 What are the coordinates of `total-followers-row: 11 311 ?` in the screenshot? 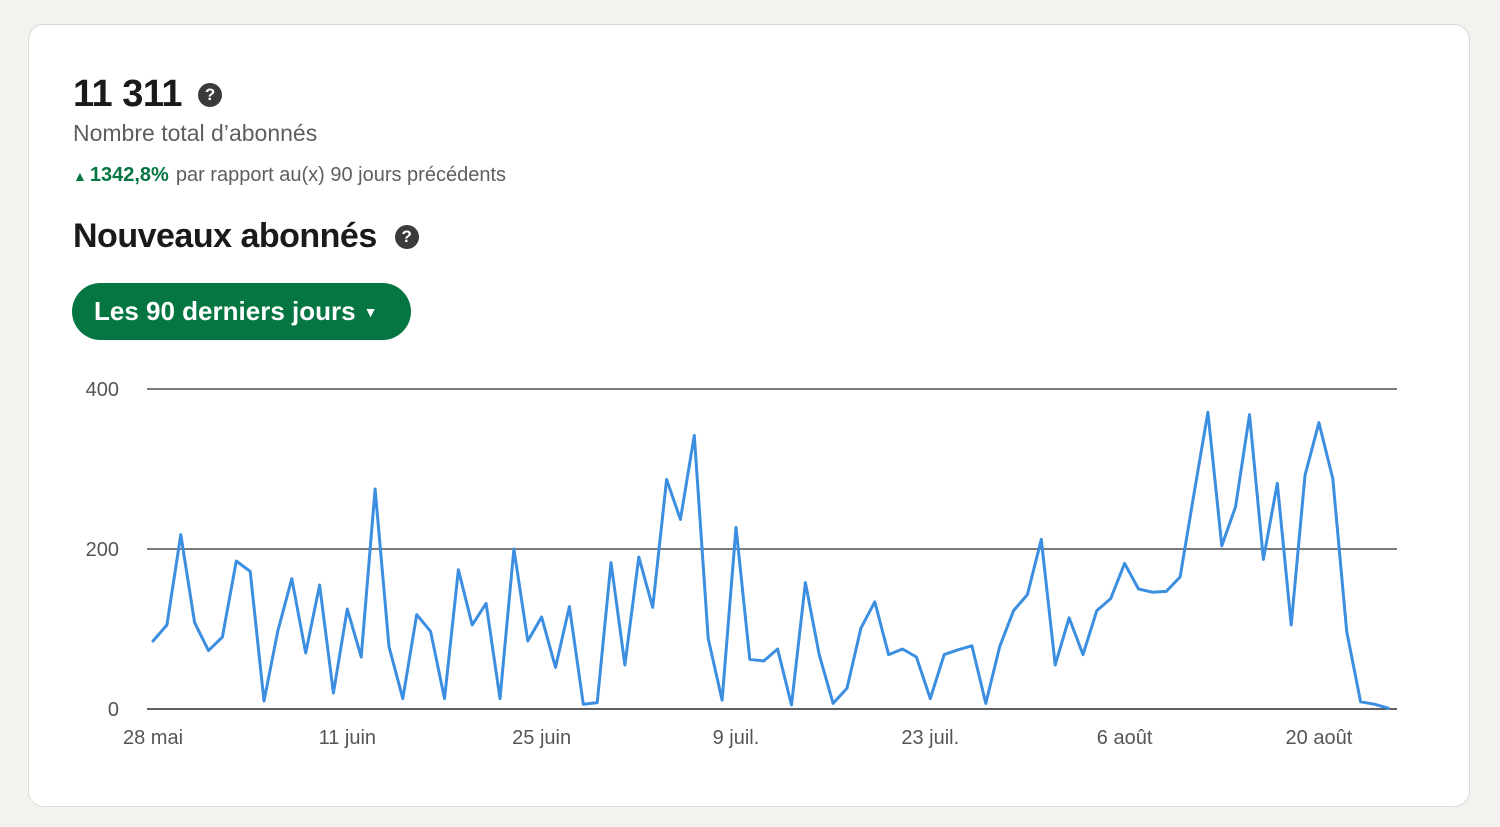 It's located at (148, 94).